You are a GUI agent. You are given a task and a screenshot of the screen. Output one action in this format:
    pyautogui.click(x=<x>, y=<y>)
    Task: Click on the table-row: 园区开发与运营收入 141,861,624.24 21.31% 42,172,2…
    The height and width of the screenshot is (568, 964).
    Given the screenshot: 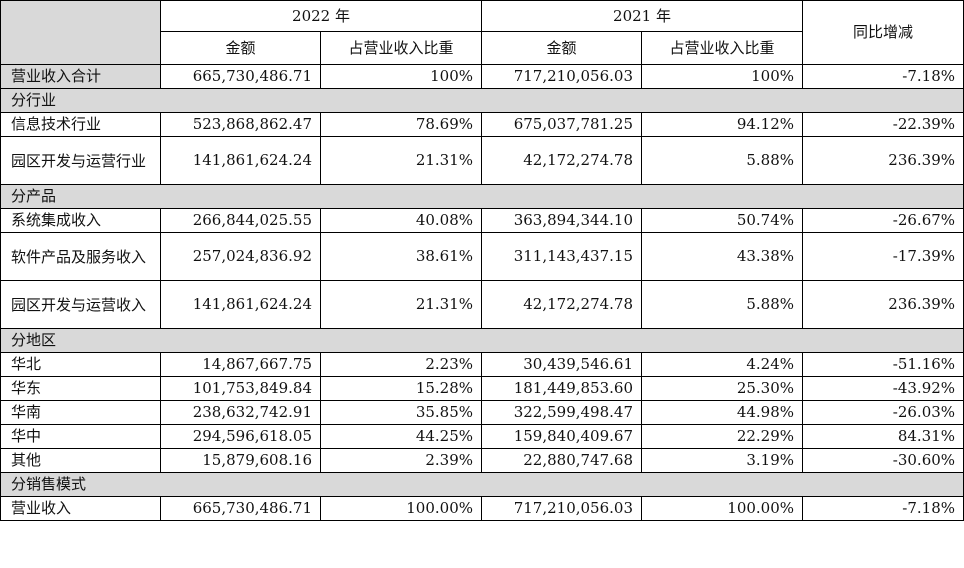 What is the action you would take?
    pyautogui.click(x=482, y=304)
    